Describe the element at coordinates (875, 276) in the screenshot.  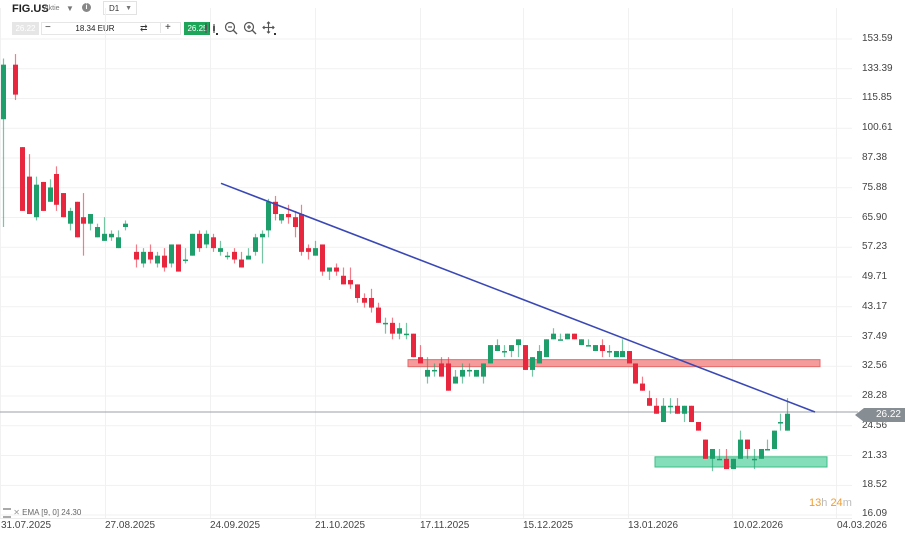
I see `price-tick-label: 49.71` at that location.